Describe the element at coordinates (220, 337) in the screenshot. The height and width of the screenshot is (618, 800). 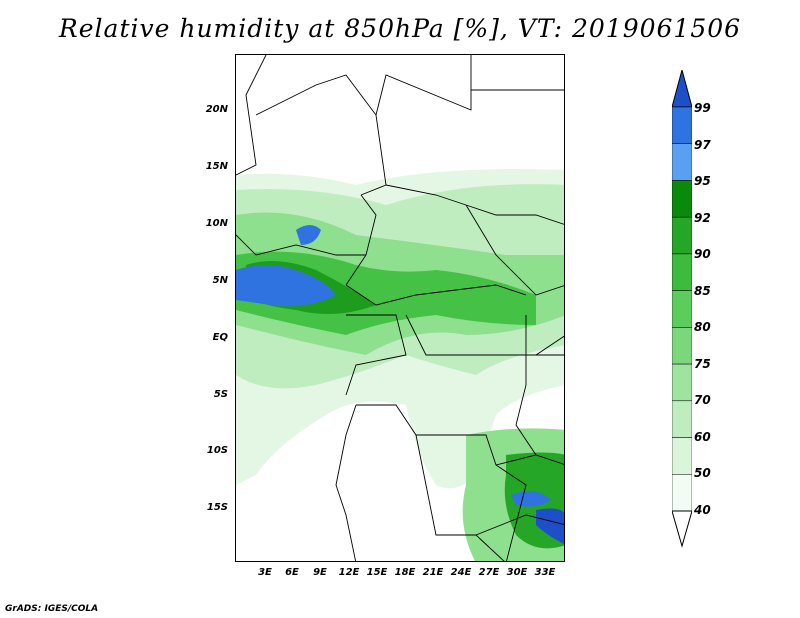
I see `lat-label-eq: EQ` at that location.